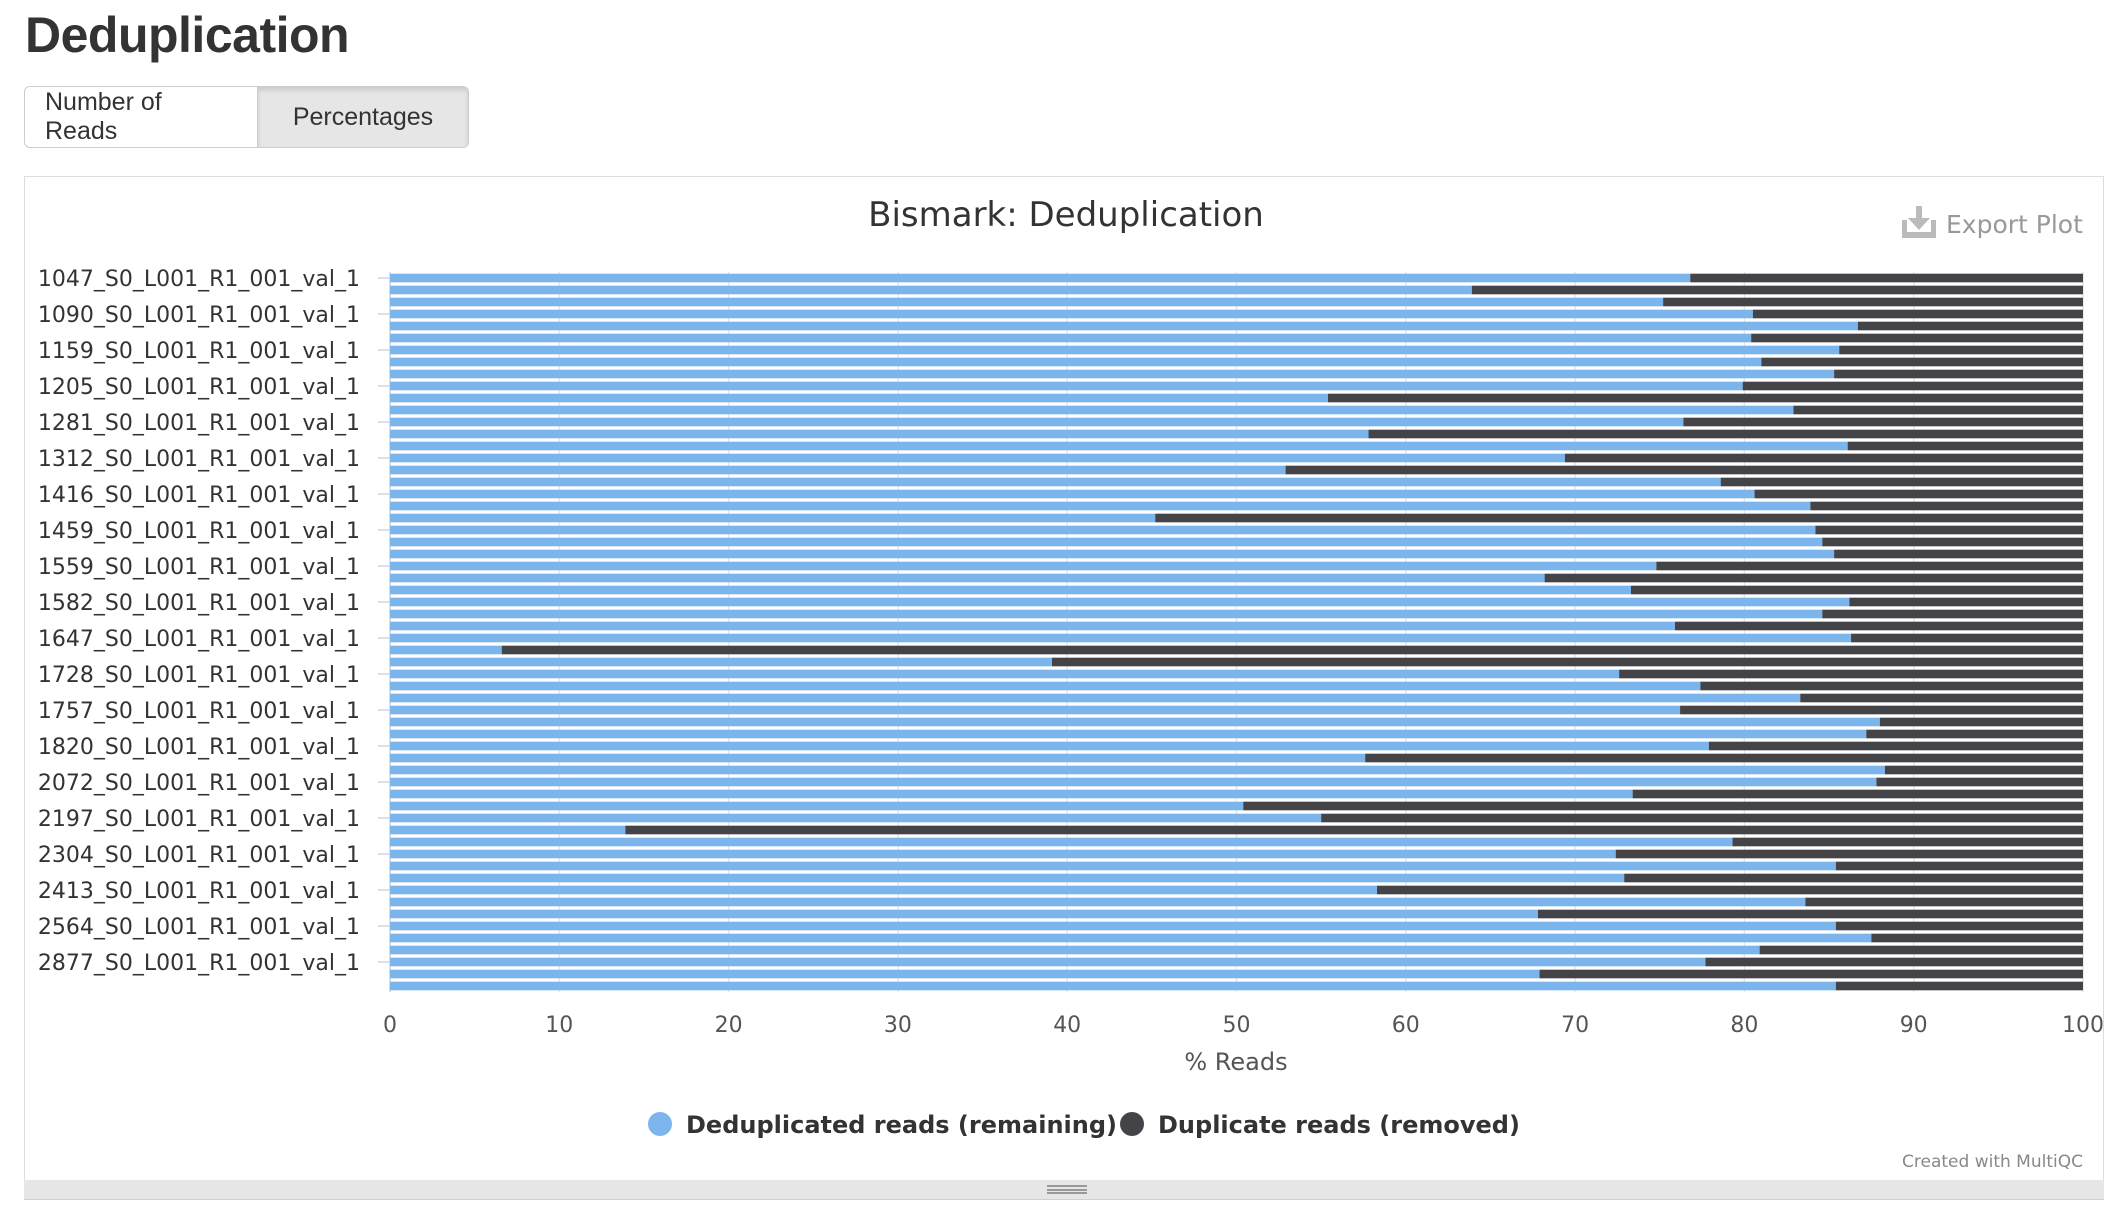  What do you see at coordinates (1992, 222) in the screenshot?
I see `export-plot-button: Export Plot` at bounding box center [1992, 222].